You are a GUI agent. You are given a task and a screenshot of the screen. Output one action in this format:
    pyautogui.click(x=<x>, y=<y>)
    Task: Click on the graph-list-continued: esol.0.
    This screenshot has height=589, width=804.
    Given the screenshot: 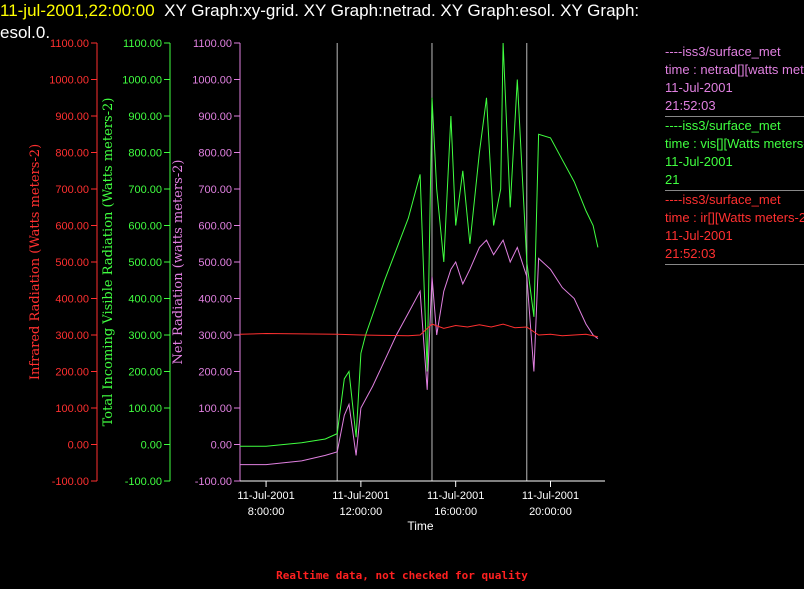 What is the action you would take?
    pyautogui.click(x=25, y=32)
    